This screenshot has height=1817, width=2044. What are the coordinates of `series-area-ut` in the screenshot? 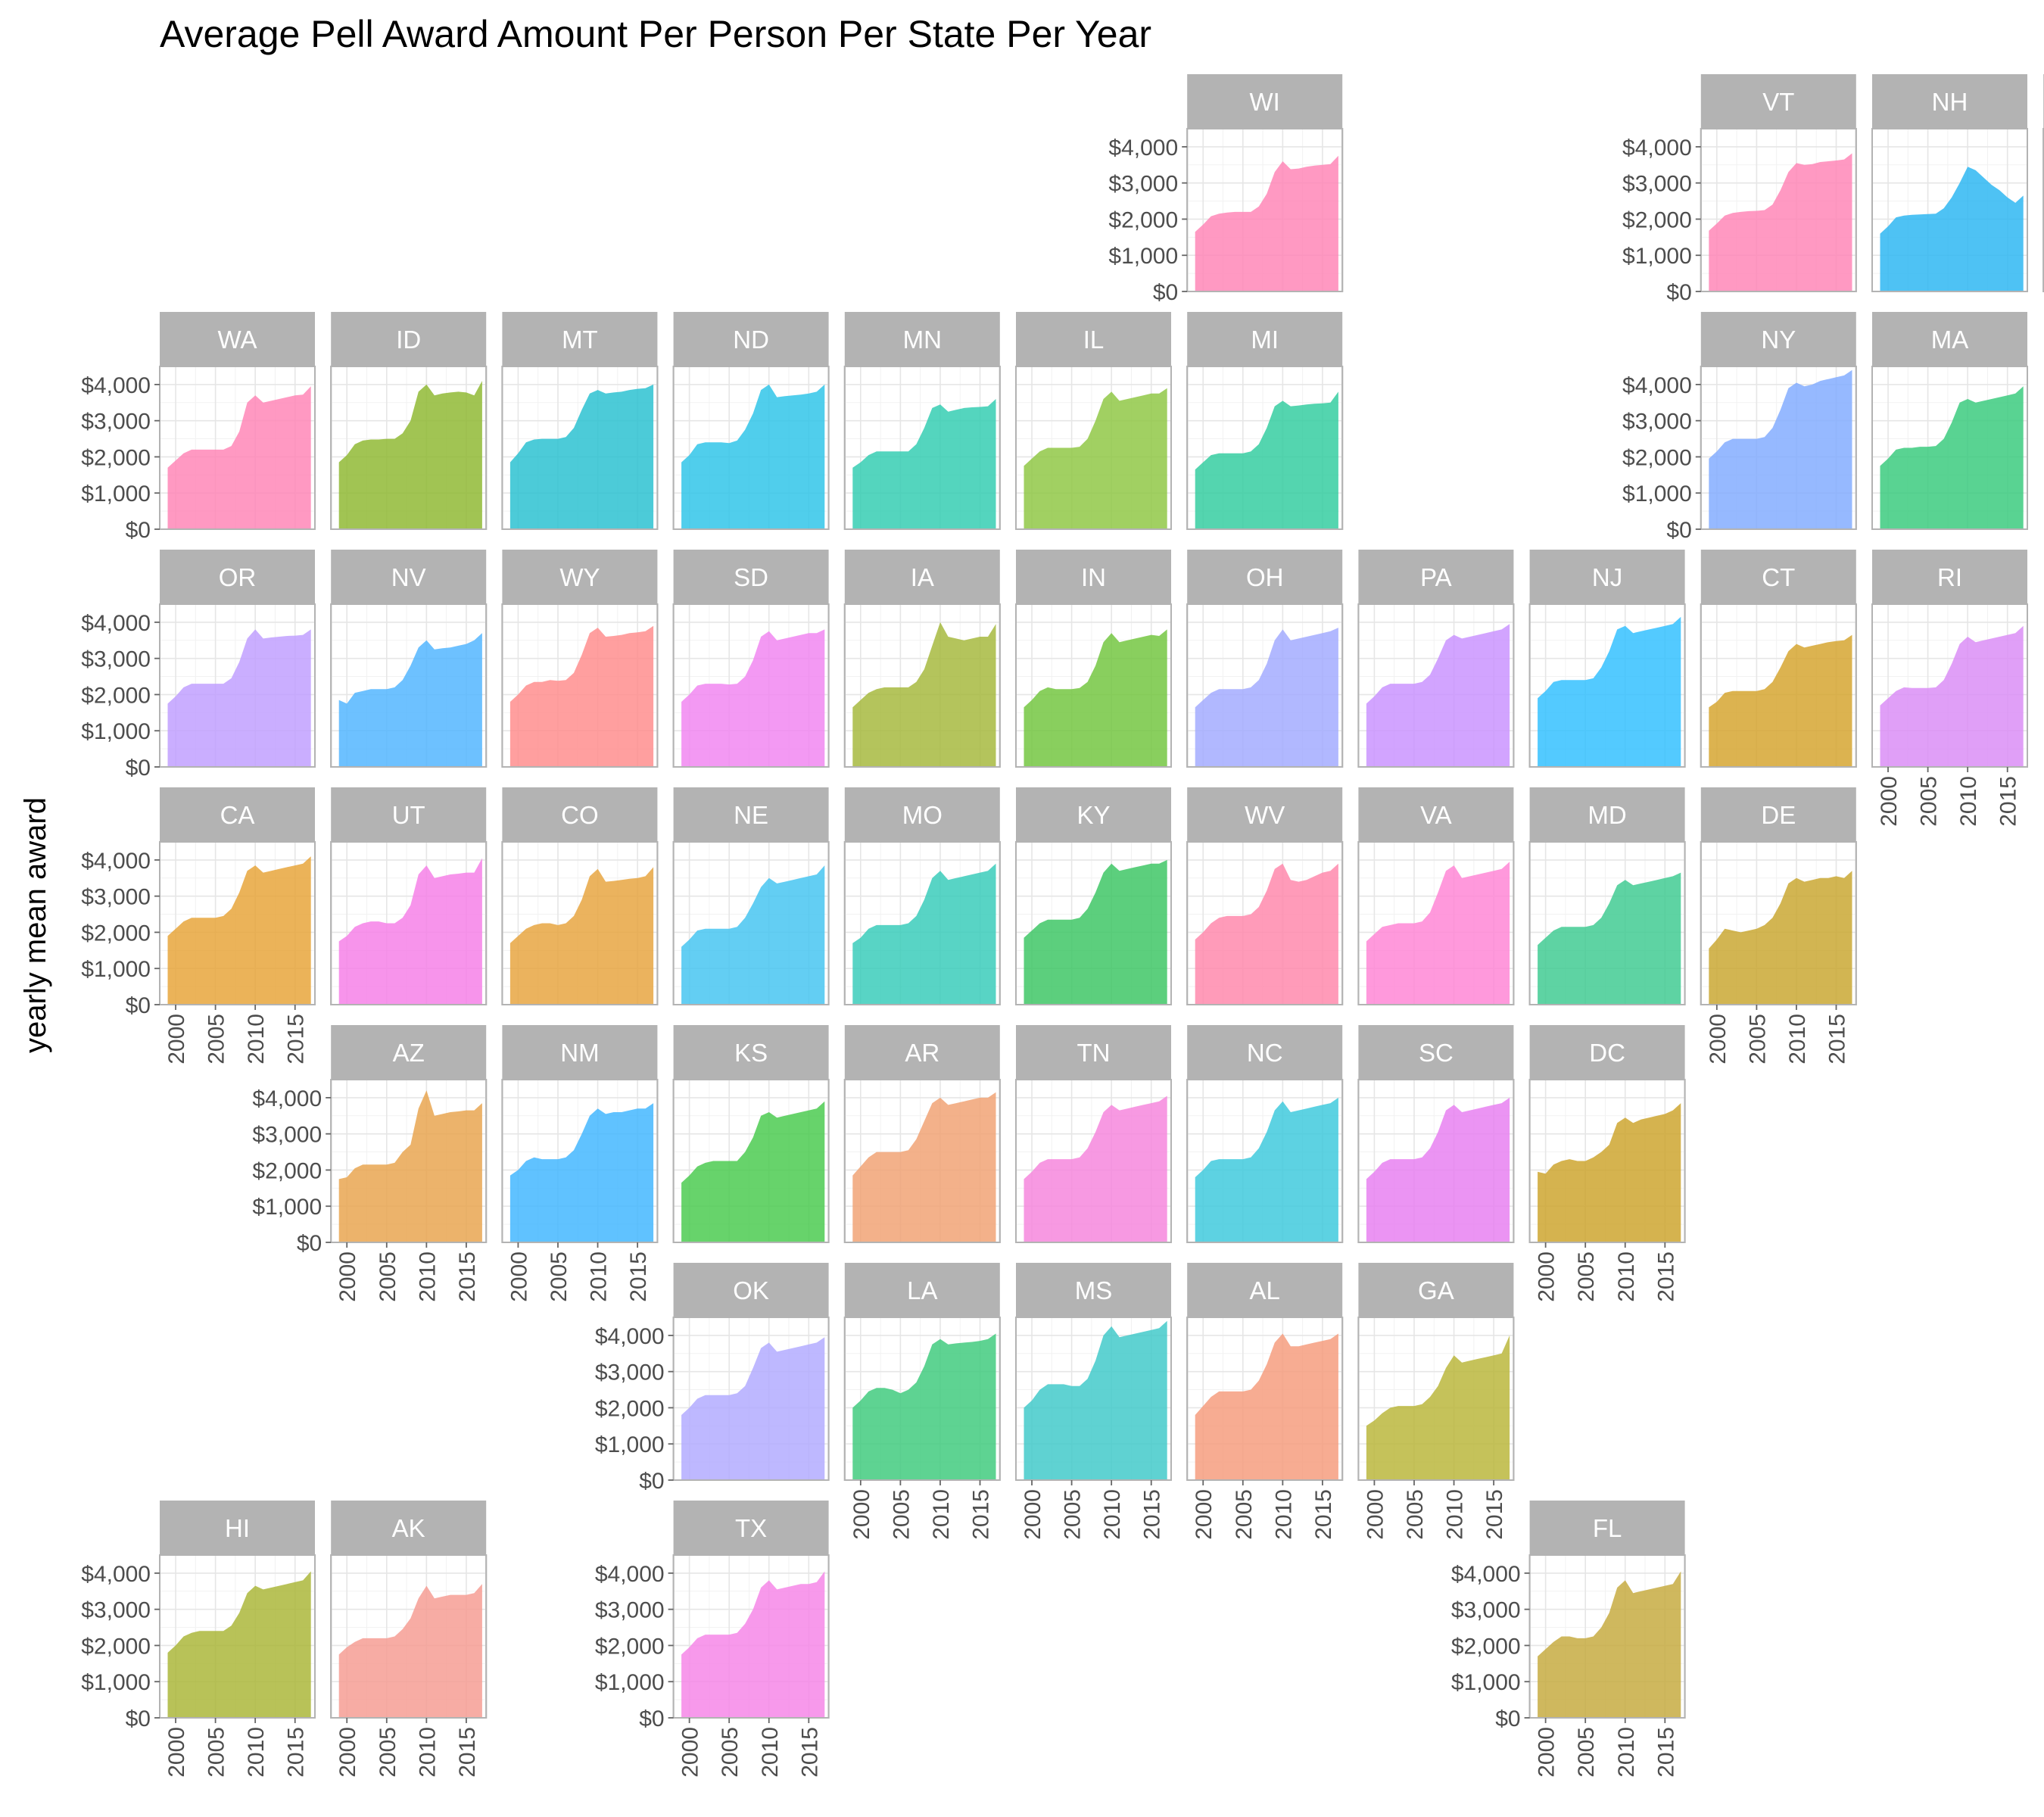 It's located at (410, 931).